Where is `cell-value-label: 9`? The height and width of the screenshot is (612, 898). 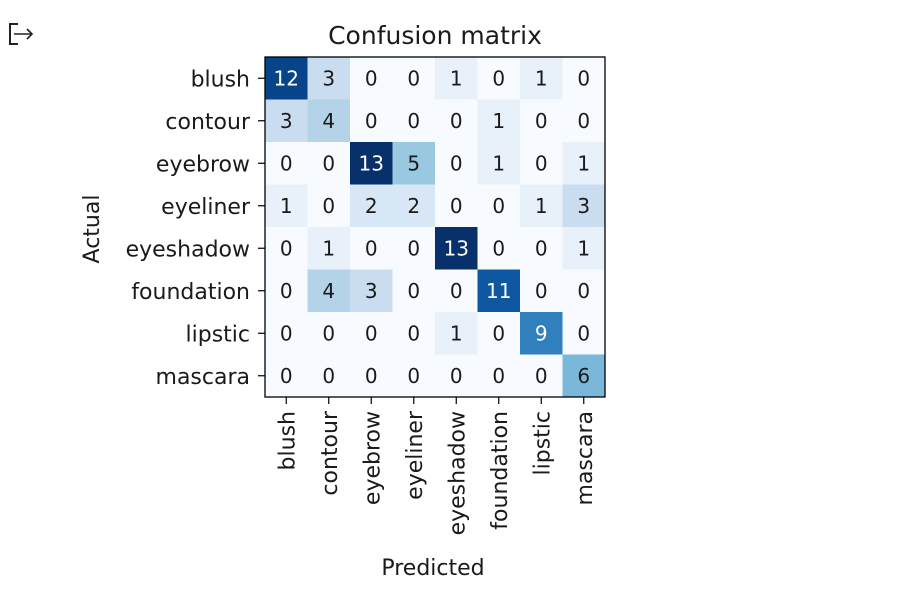
cell-value-label: 9 is located at coordinates (541, 333).